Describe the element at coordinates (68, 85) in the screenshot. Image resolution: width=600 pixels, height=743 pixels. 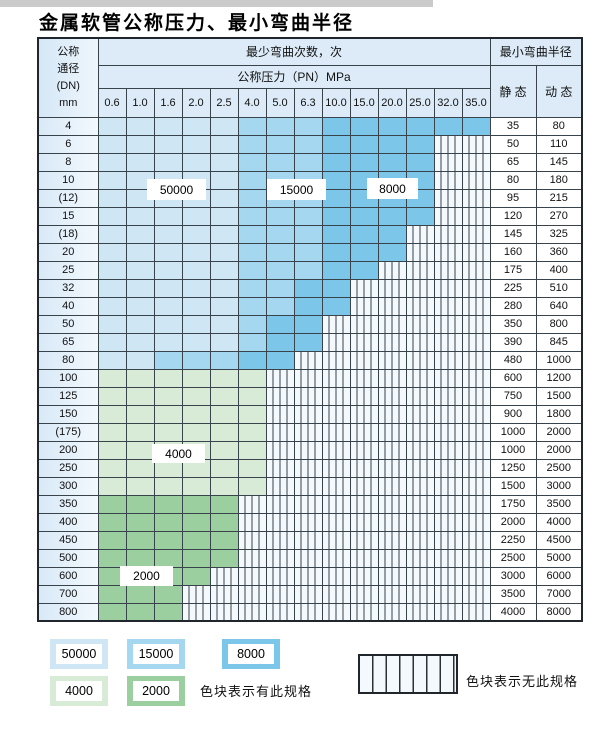
I see `dn-header-line: (DN)` at that location.